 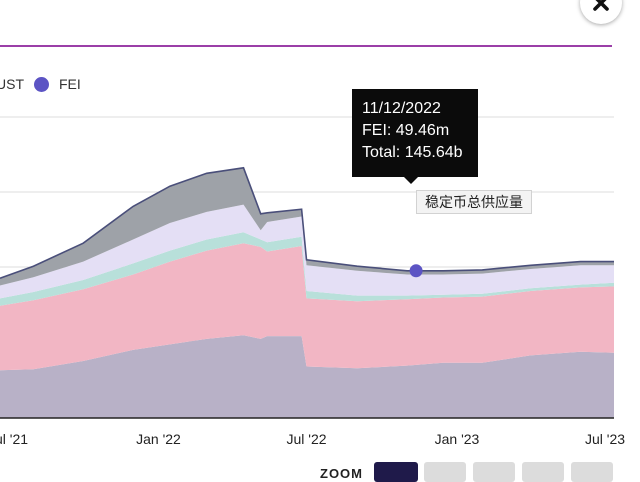 What do you see at coordinates (306, 46) in the screenshot?
I see `header-divider` at bounding box center [306, 46].